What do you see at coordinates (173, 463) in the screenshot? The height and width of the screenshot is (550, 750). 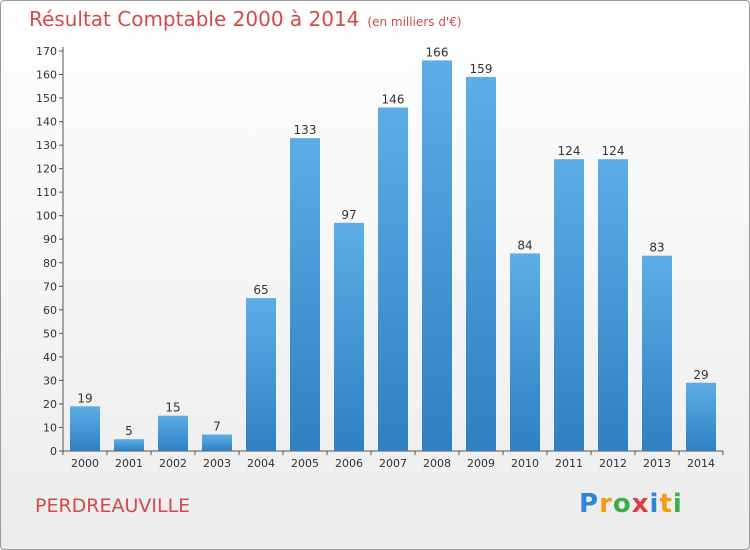 I see `x-tick-label-2002: 2002` at bounding box center [173, 463].